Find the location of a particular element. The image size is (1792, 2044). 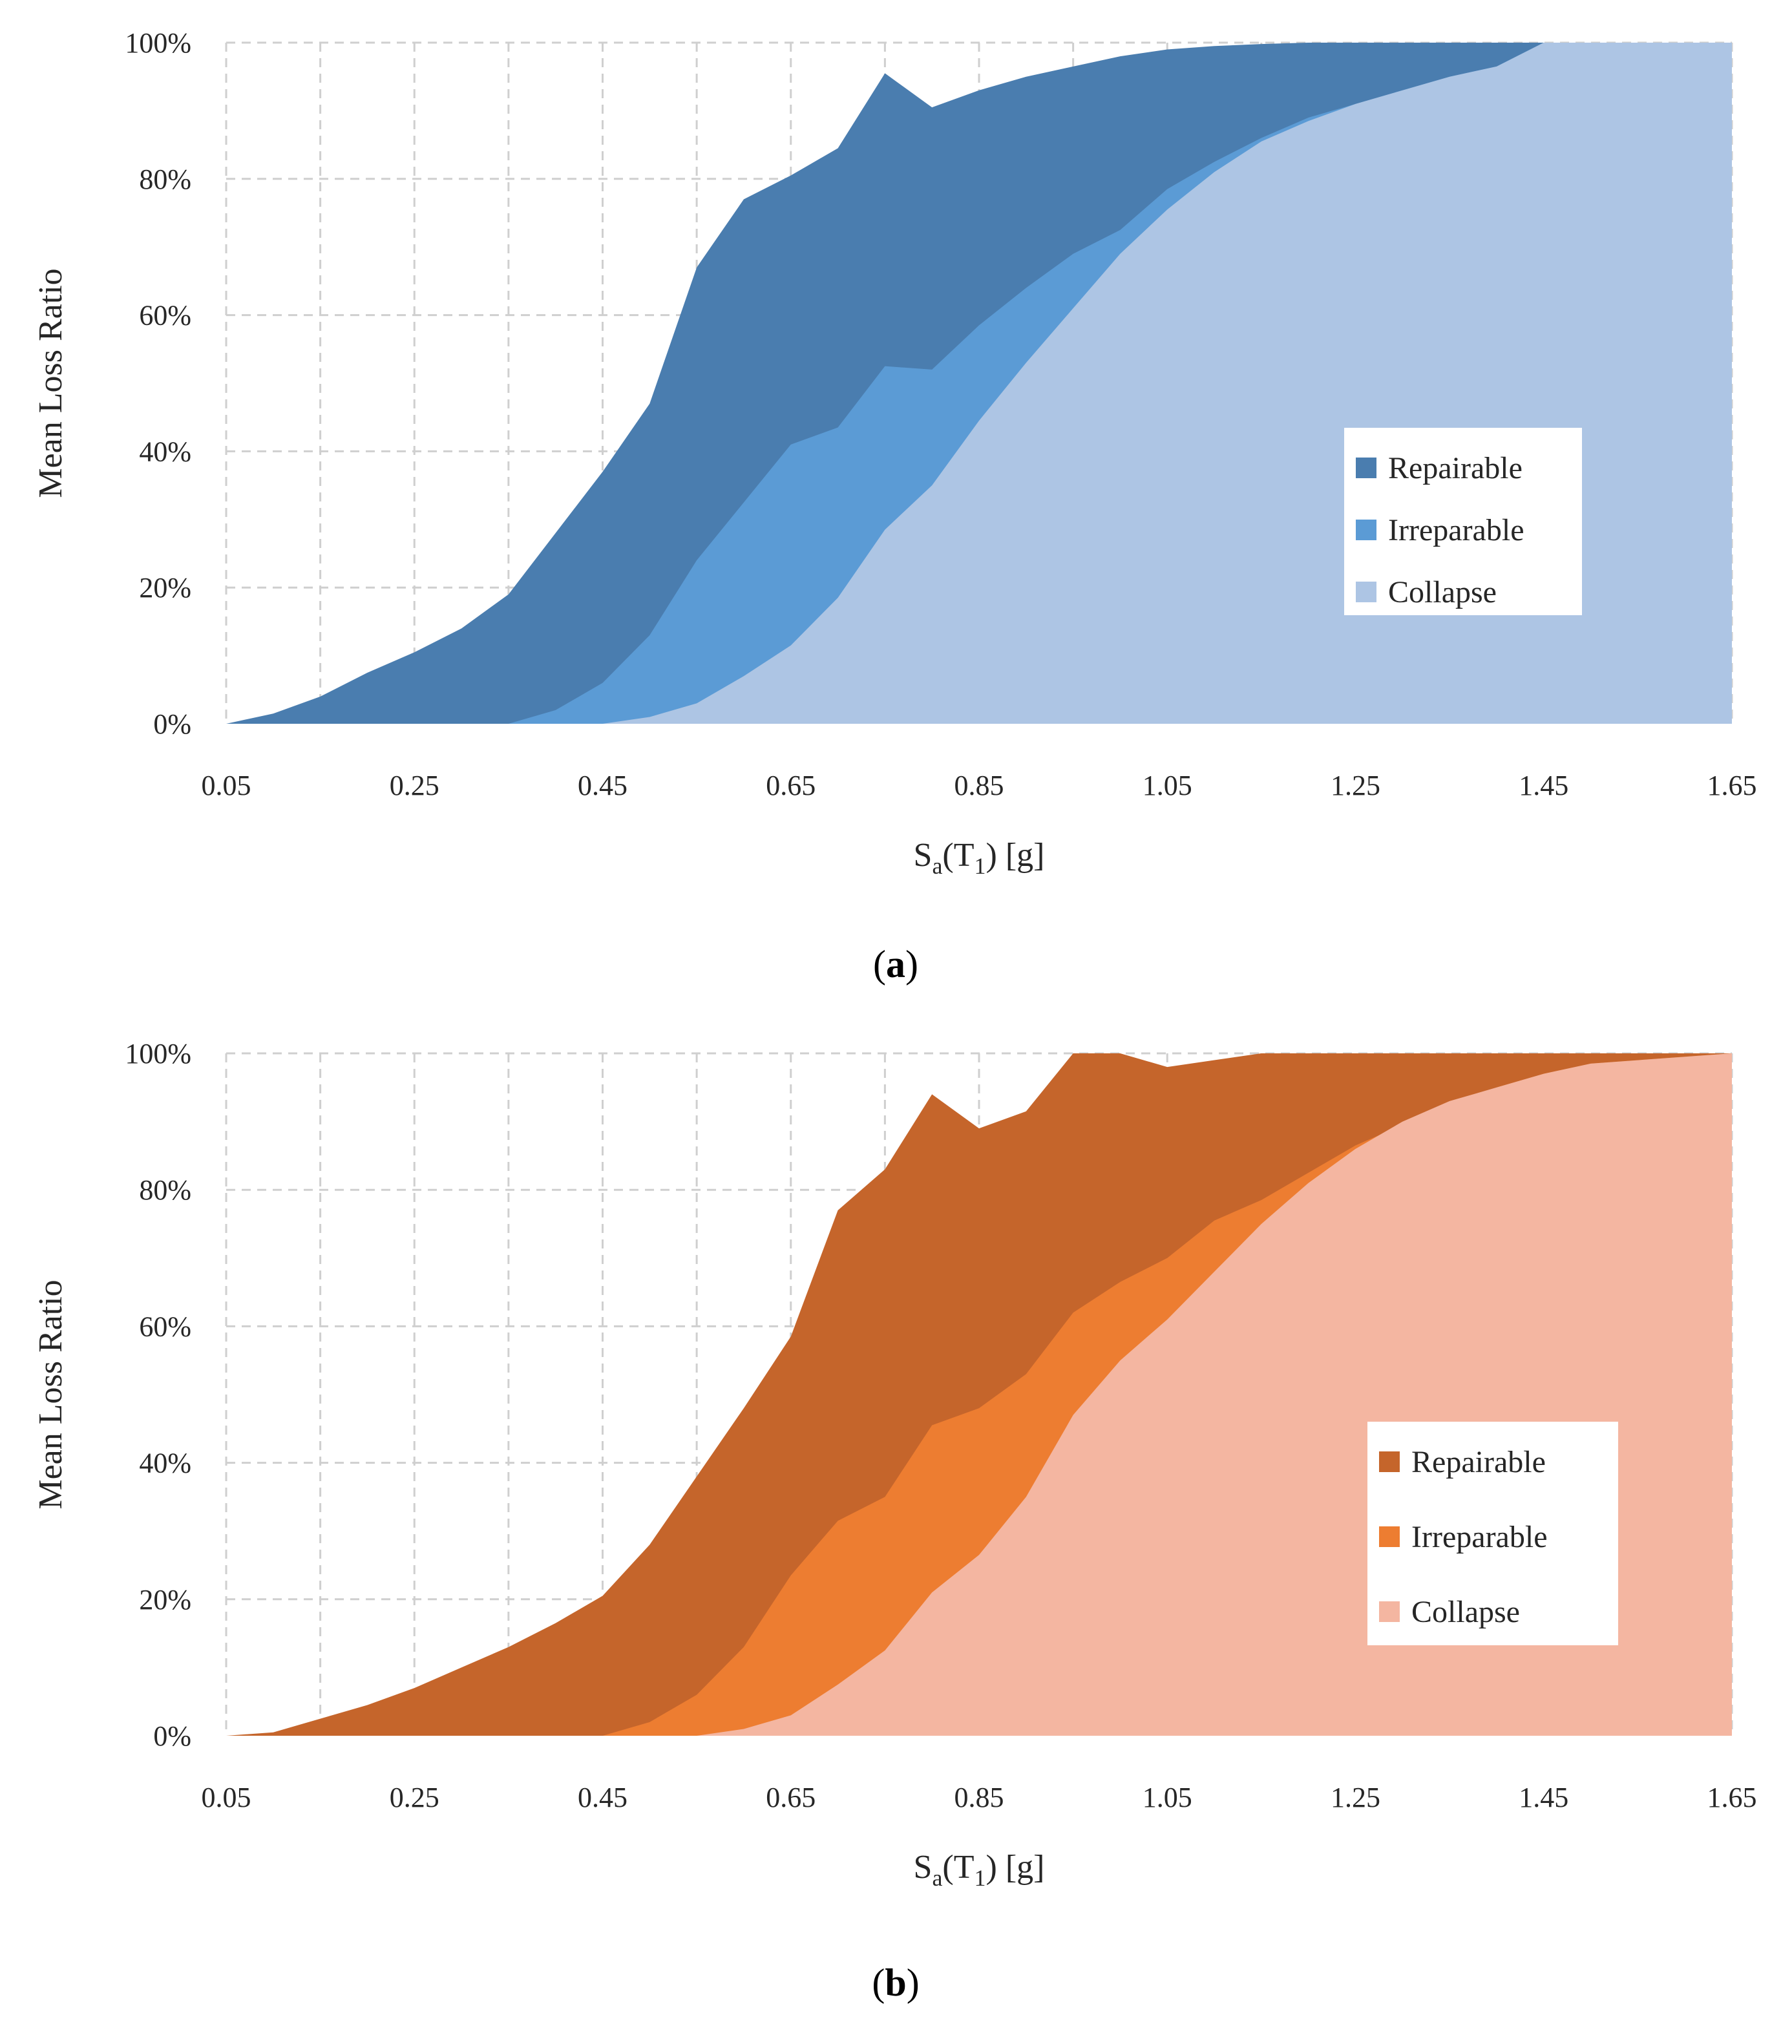

figure-caption: (b) is located at coordinates (896, 1982).